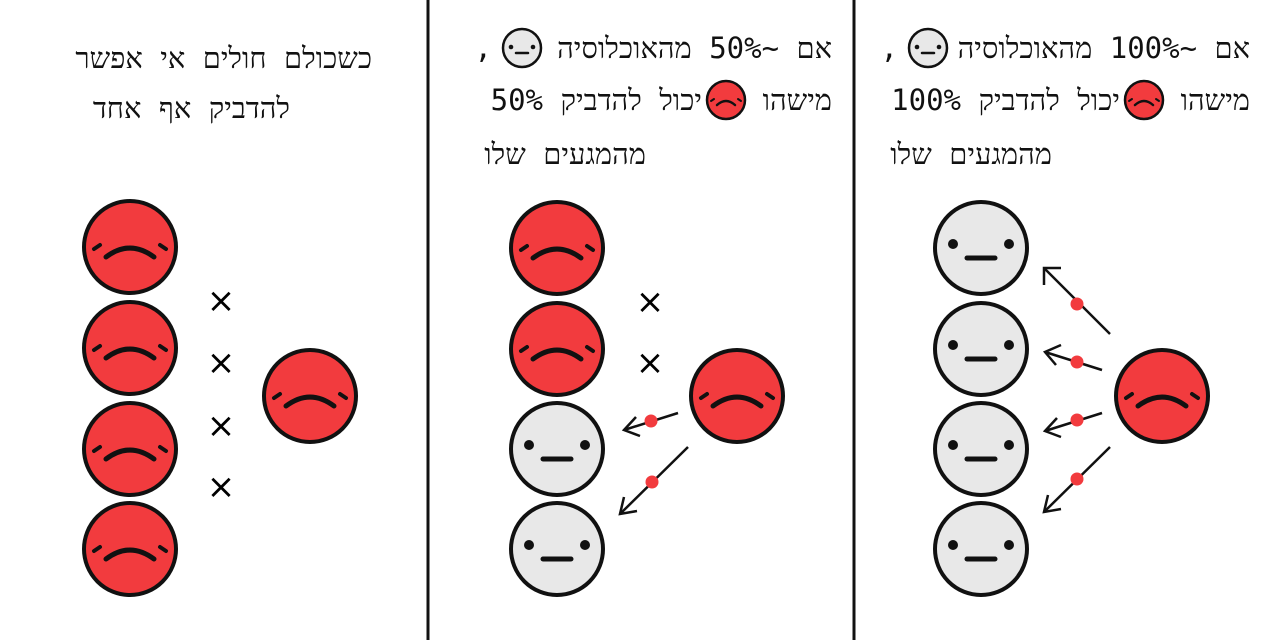  What do you see at coordinates (1104, 48) in the screenshot?
I see `caption-line: אם ~100% מהאוכלוסיה` at bounding box center [1104, 48].